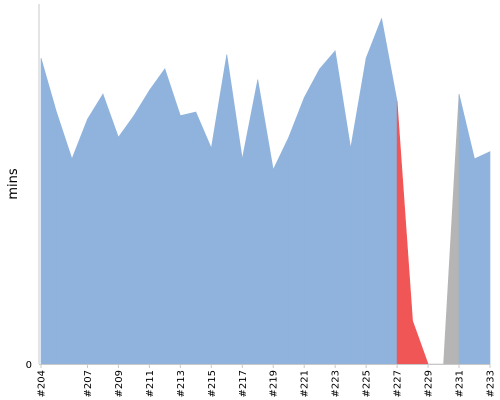  What do you see at coordinates (212, 383) in the screenshot?
I see `x-tick-label: #215` at bounding box center [212, 383].